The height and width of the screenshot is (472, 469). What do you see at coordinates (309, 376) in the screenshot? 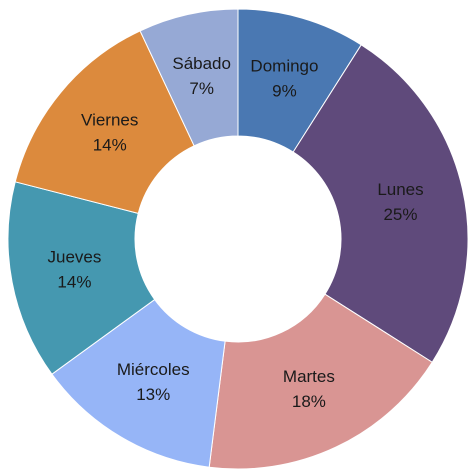
I see `slice-category-label: Martes` at bounding box center [309, 376].